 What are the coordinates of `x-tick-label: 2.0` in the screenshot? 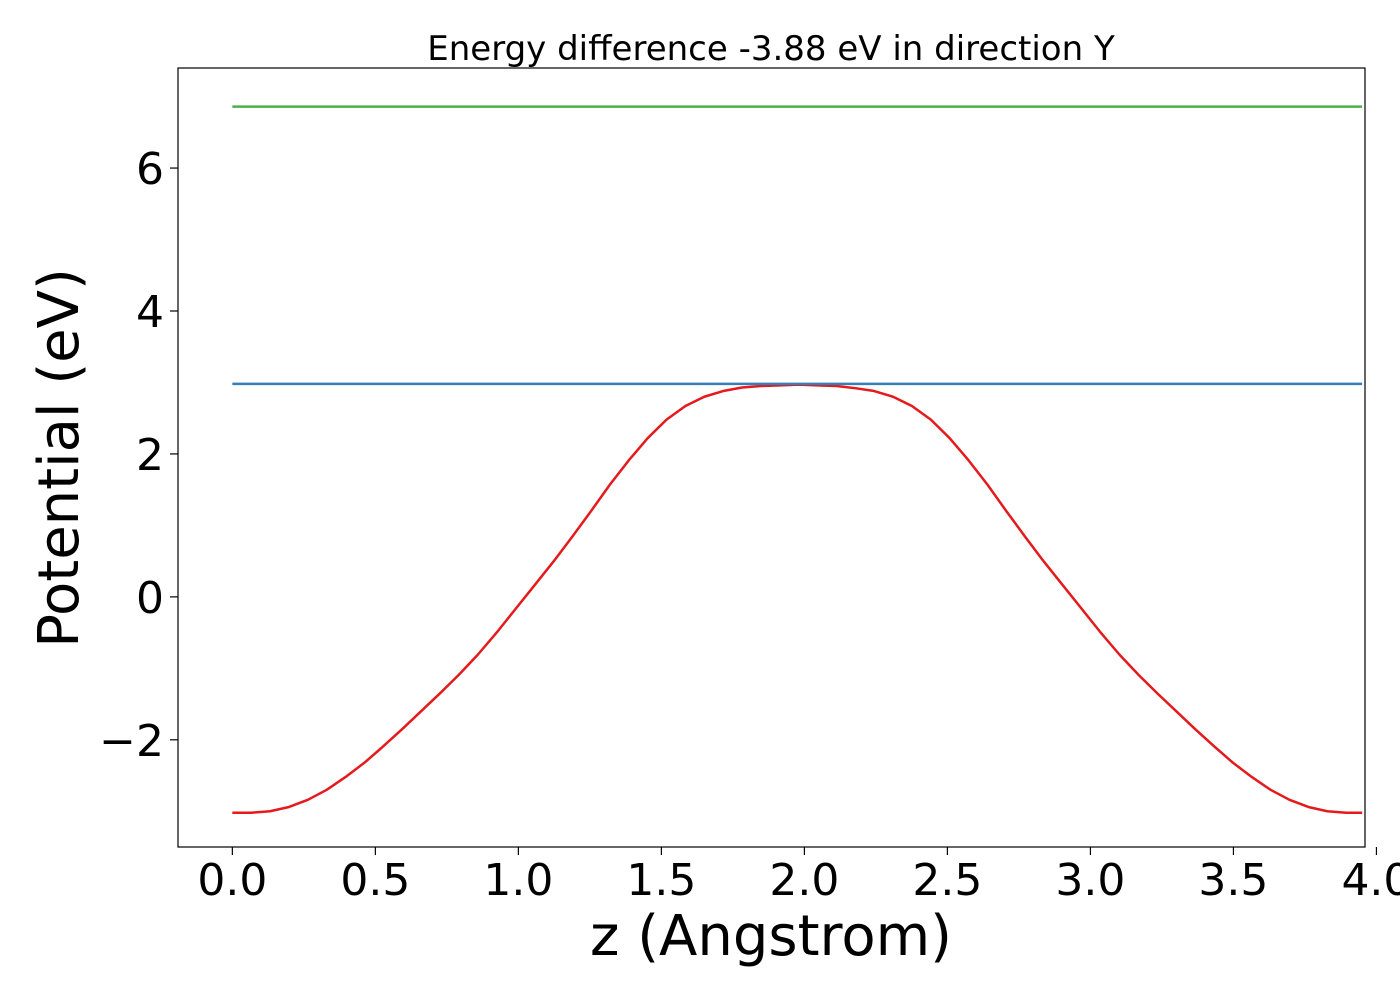 It's located at (804, 880).